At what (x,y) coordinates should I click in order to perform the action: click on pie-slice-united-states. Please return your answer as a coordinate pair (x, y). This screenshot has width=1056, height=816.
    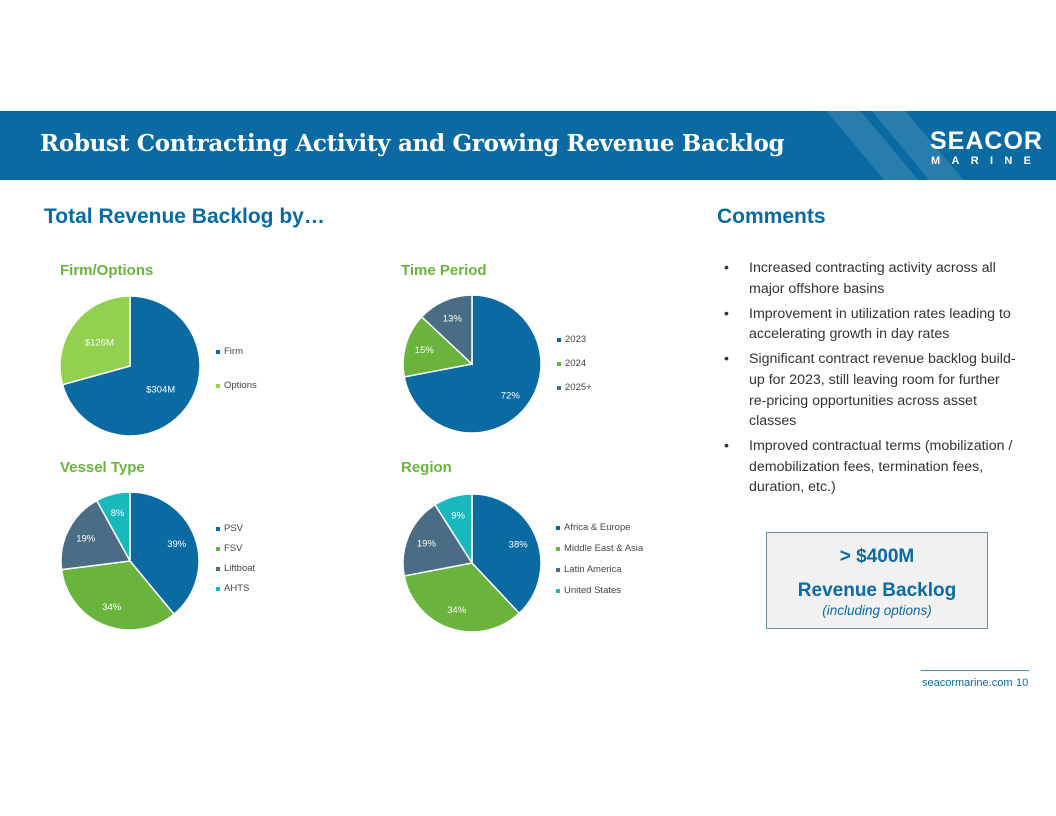
    Looking at the image, I should click on (453, 529).